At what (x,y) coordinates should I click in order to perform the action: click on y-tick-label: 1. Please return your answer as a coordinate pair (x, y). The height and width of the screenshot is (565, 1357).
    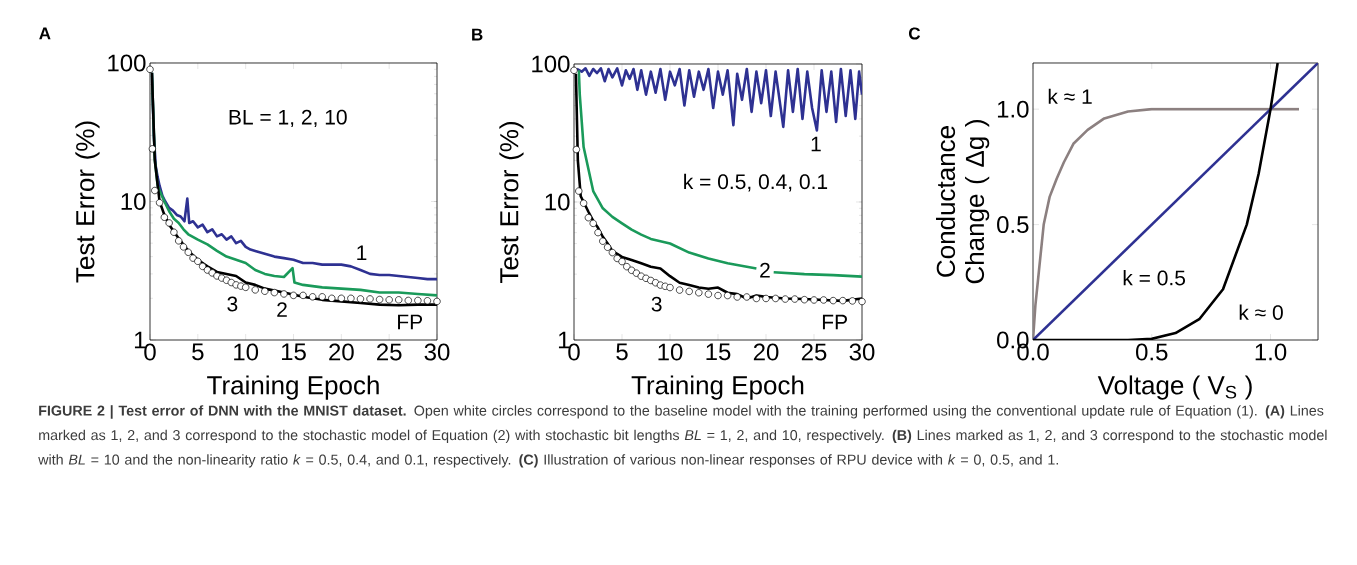
    Looking at the image, I should click on (564, 340).